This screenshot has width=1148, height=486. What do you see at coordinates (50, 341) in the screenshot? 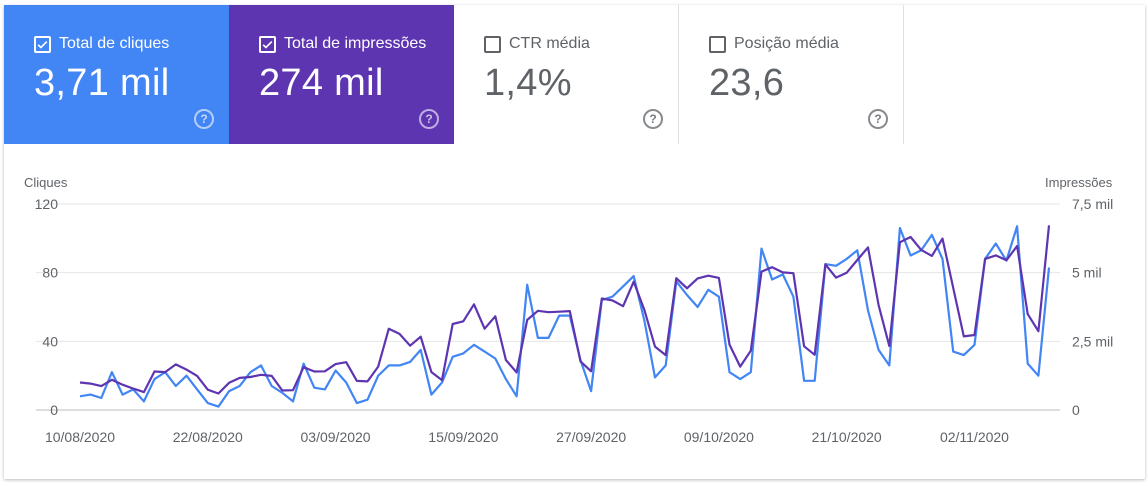
I see `y-left-tick-label: 40` at bounding box center [50, 341].